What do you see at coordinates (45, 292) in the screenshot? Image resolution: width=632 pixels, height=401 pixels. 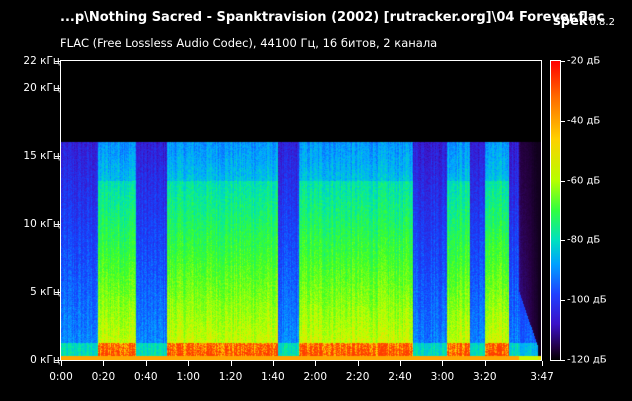 I see `frequency-tick-label: 5 кГц` at bounding box center [45, 292].